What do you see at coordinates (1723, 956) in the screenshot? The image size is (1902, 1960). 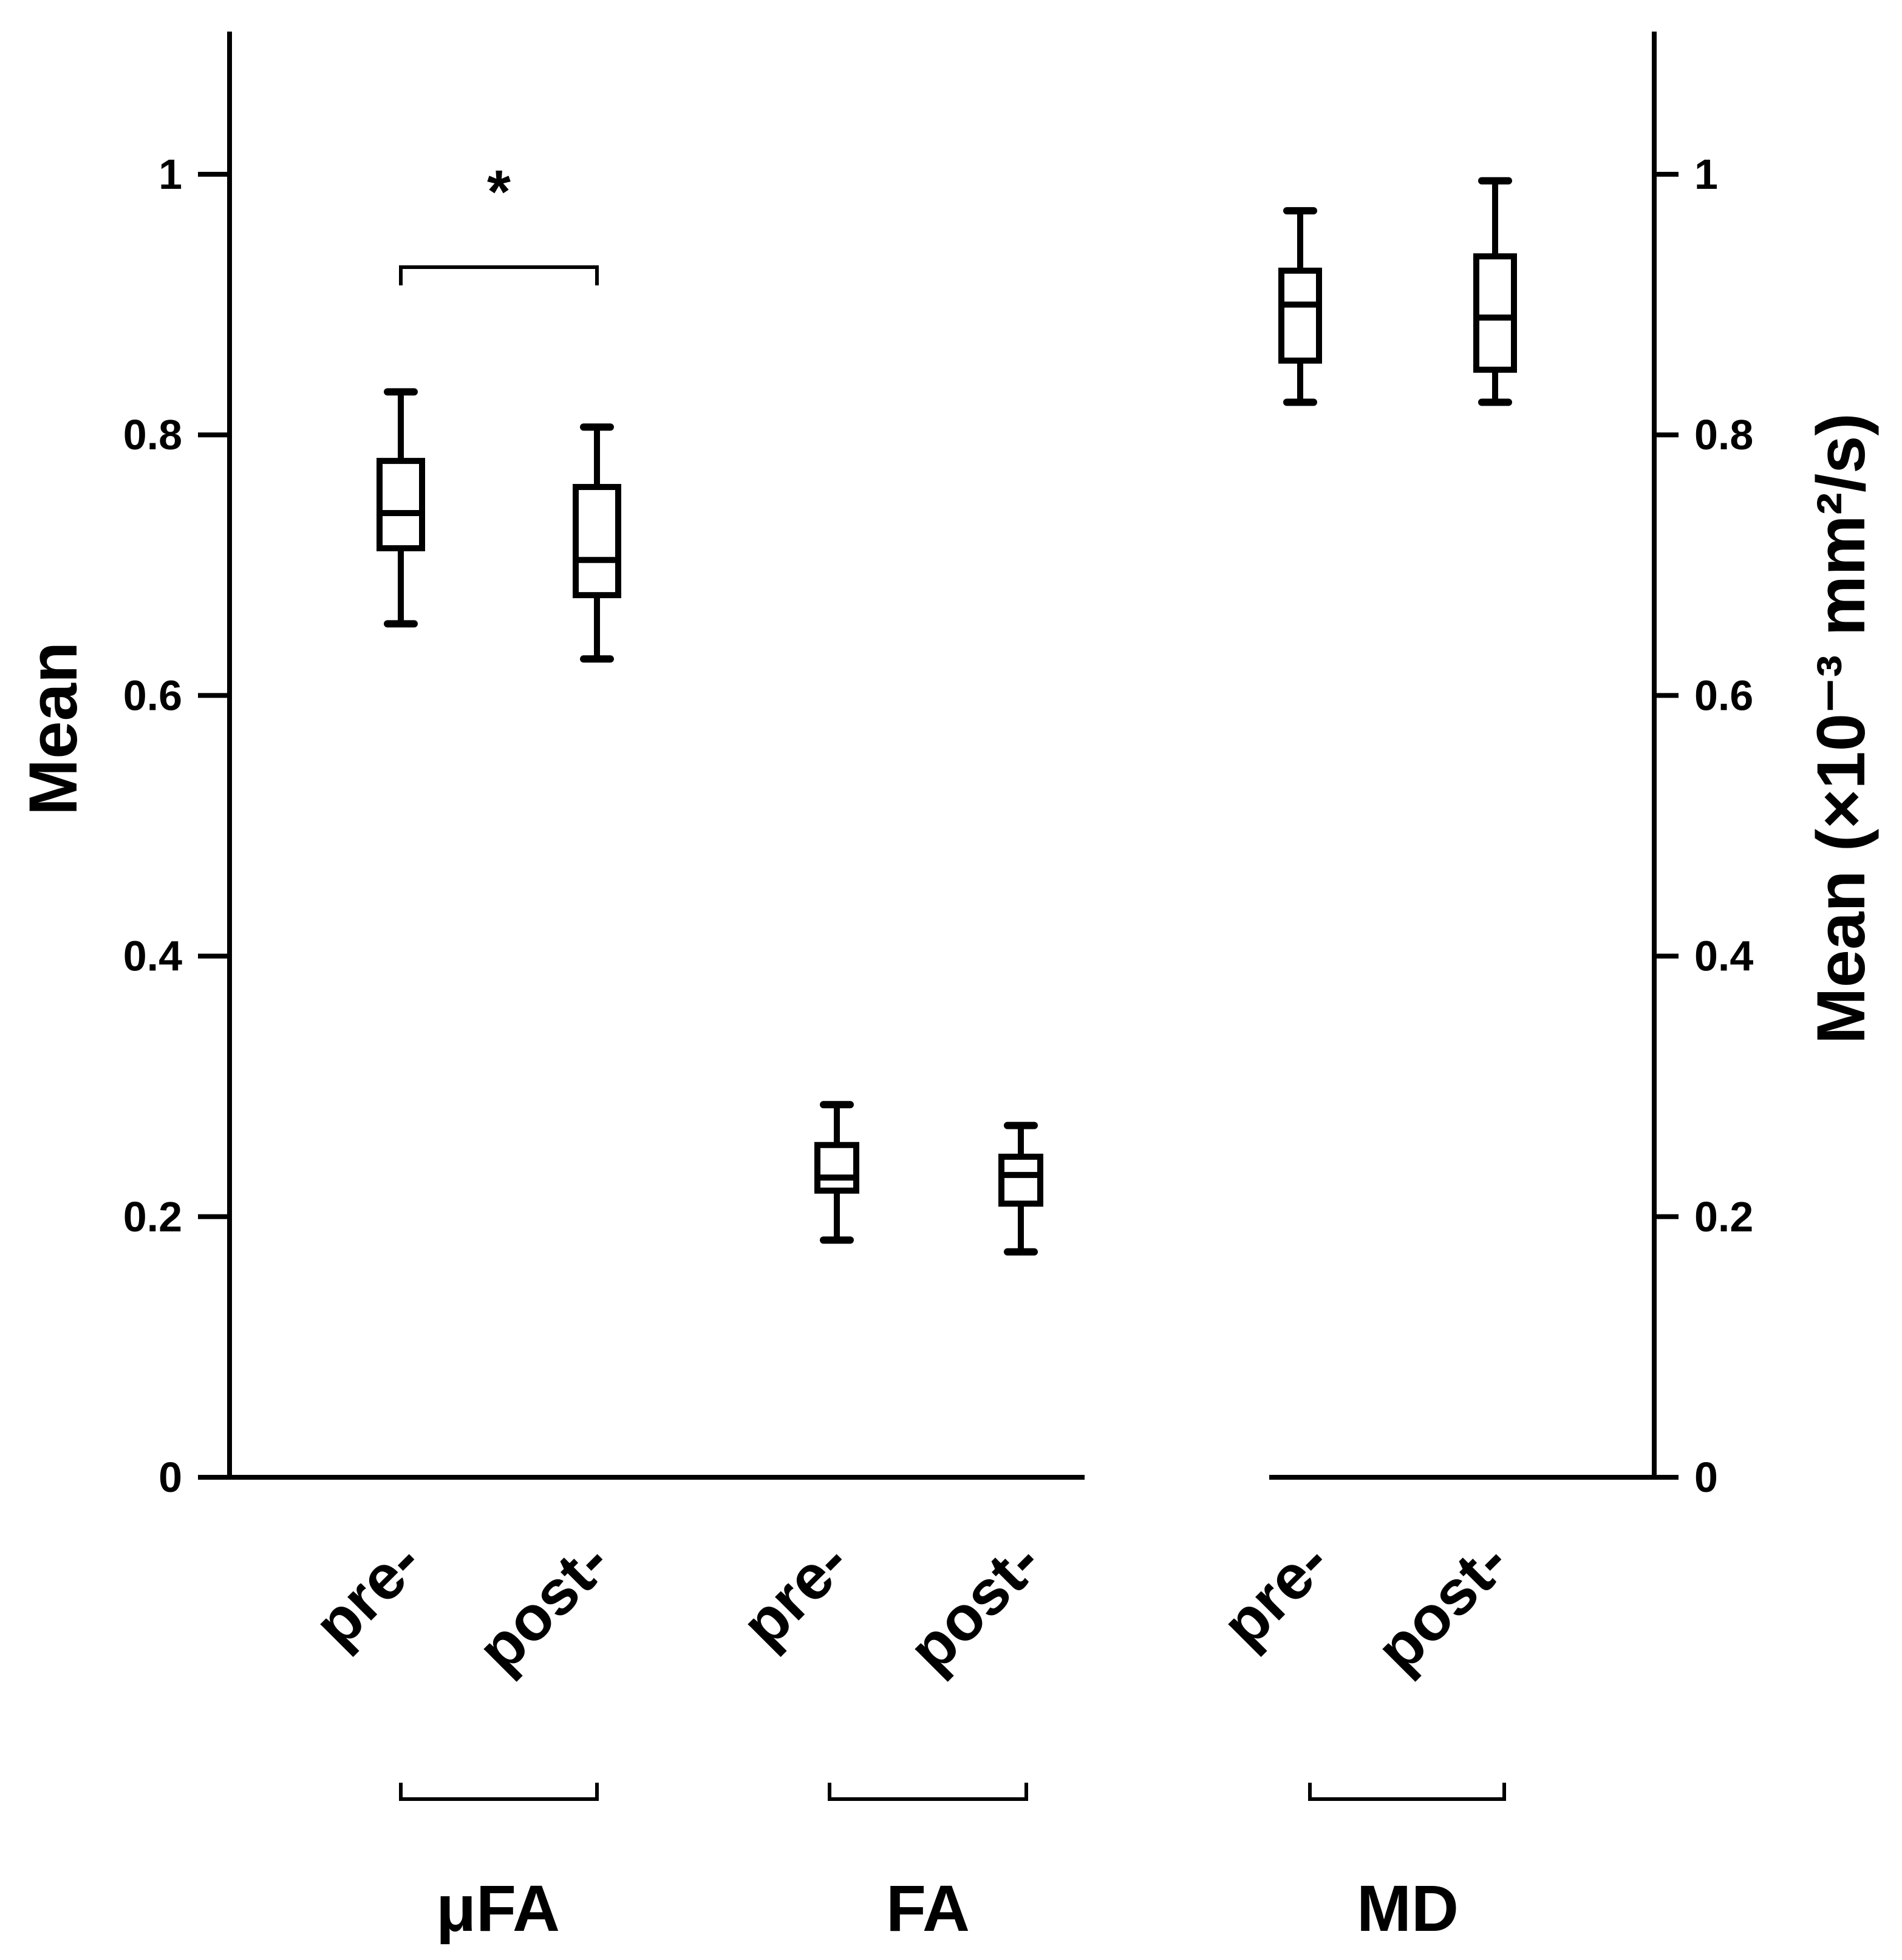 I see `right-tick-label: 0.4` at bounding box center [1723, 956].